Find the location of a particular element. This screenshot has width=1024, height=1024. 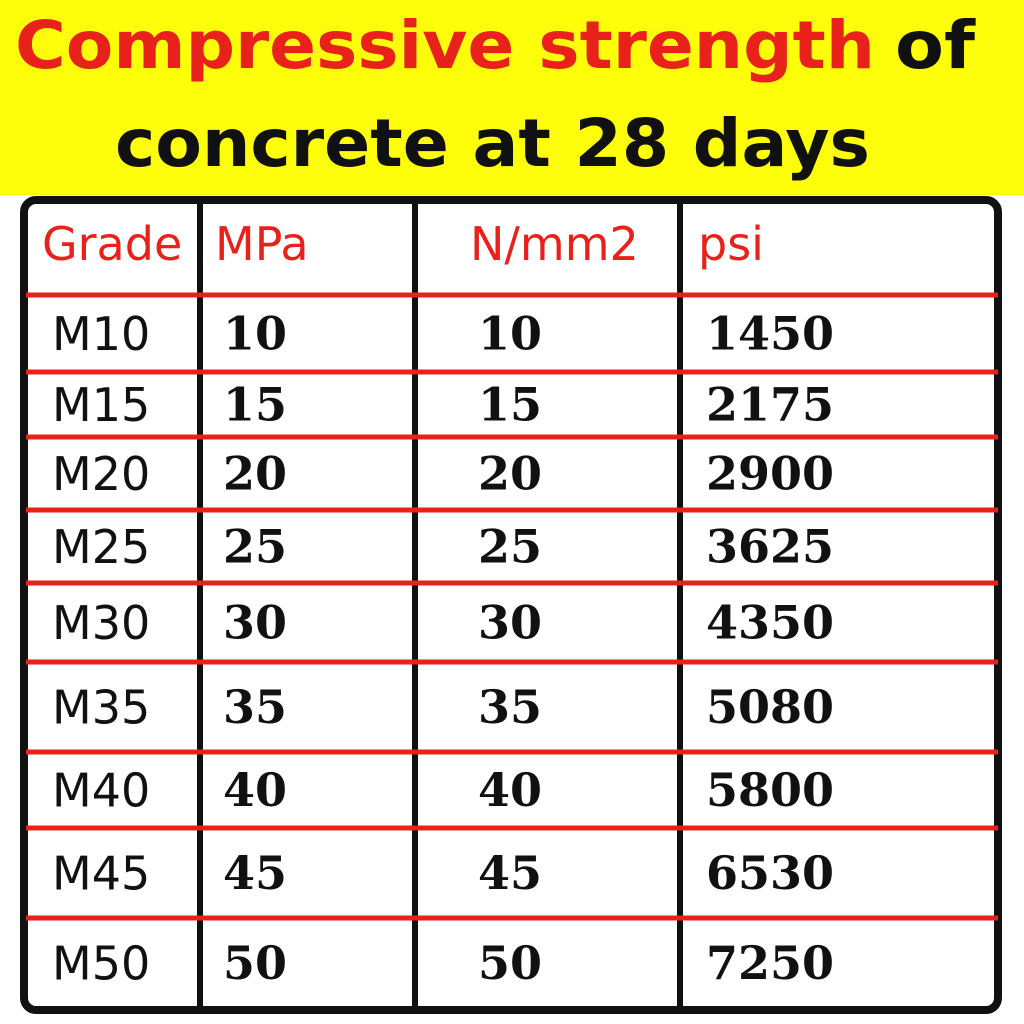

value-cell: 2175 is located at coordinates (770, 405).